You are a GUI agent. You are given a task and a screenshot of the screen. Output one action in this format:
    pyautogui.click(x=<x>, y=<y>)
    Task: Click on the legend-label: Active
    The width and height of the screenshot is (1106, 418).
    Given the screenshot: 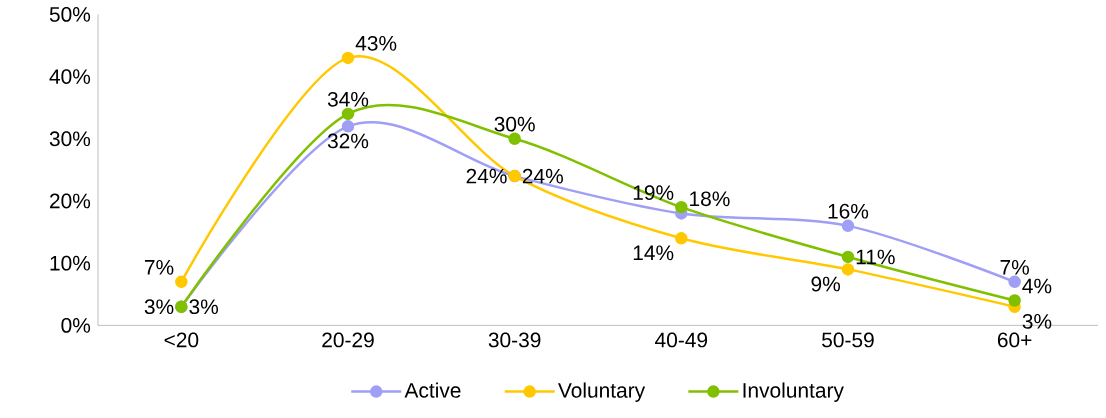 What is the action you would take?
    pyautogui.click(x=432, y=390)
    